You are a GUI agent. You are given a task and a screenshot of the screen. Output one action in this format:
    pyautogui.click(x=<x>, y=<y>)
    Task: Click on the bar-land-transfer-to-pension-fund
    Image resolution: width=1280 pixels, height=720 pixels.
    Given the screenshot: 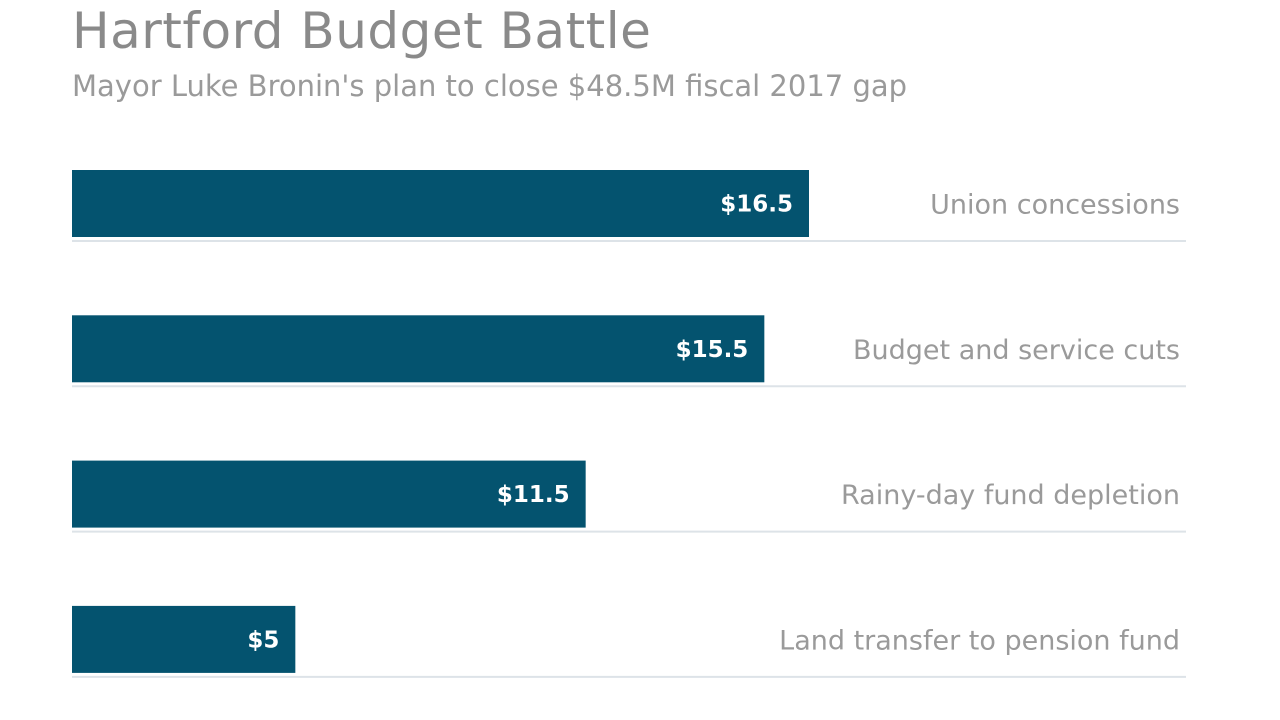 What is the action you would take?
    pyautogui.click(x=184, y=639)
    